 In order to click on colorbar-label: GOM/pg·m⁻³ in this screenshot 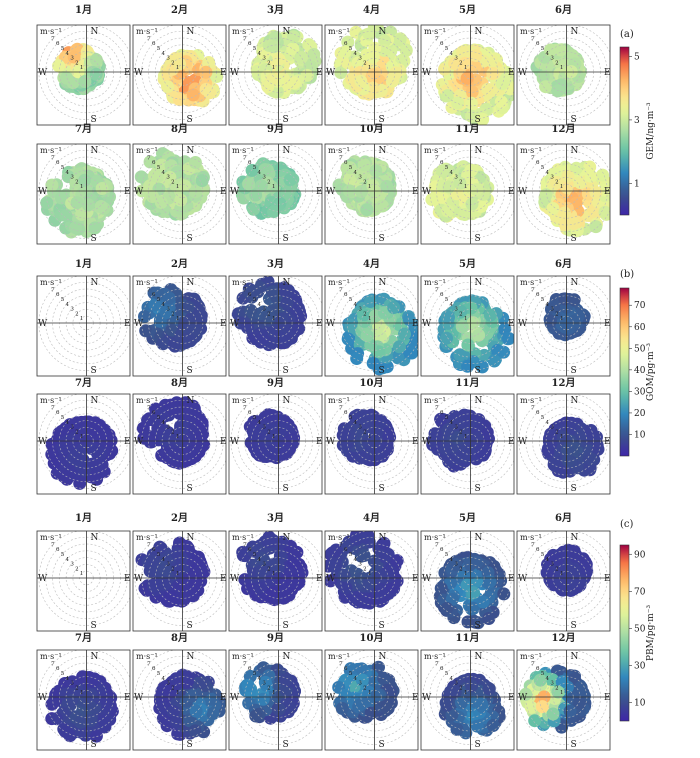, I will do `click(651, 372)`.